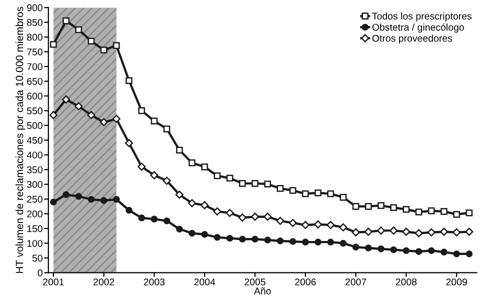 This screenshot has height=303, width=484. I want to click on y-tick-label: 400, so click(34, 155).